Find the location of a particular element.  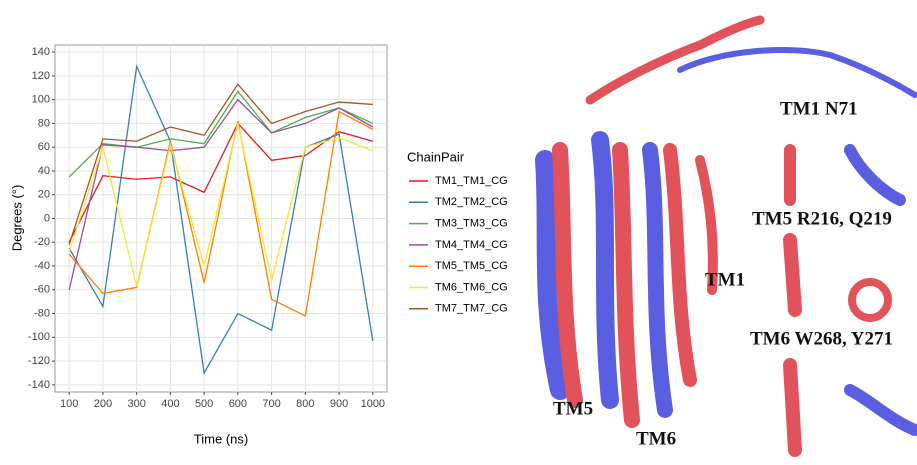

y-tick-label: 0 is located at coordinates (47, 218).